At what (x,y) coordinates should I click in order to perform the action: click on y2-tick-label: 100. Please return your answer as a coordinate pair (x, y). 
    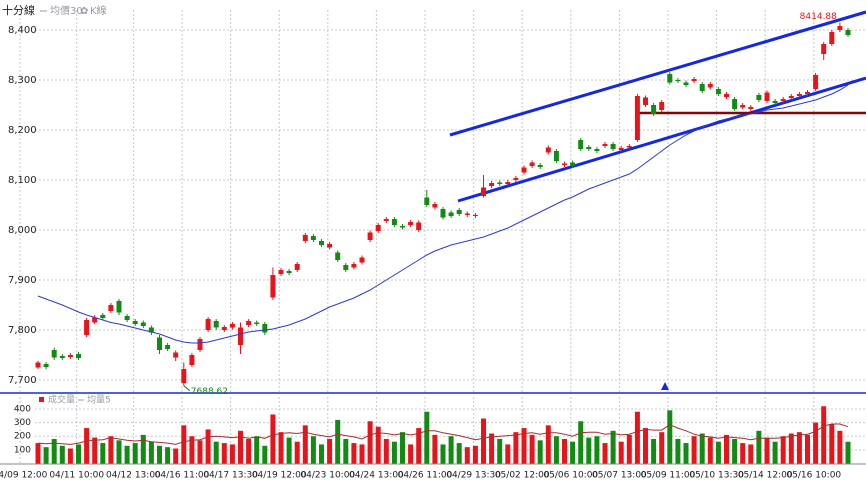
    Looking at the image, I should click on (22, 450).